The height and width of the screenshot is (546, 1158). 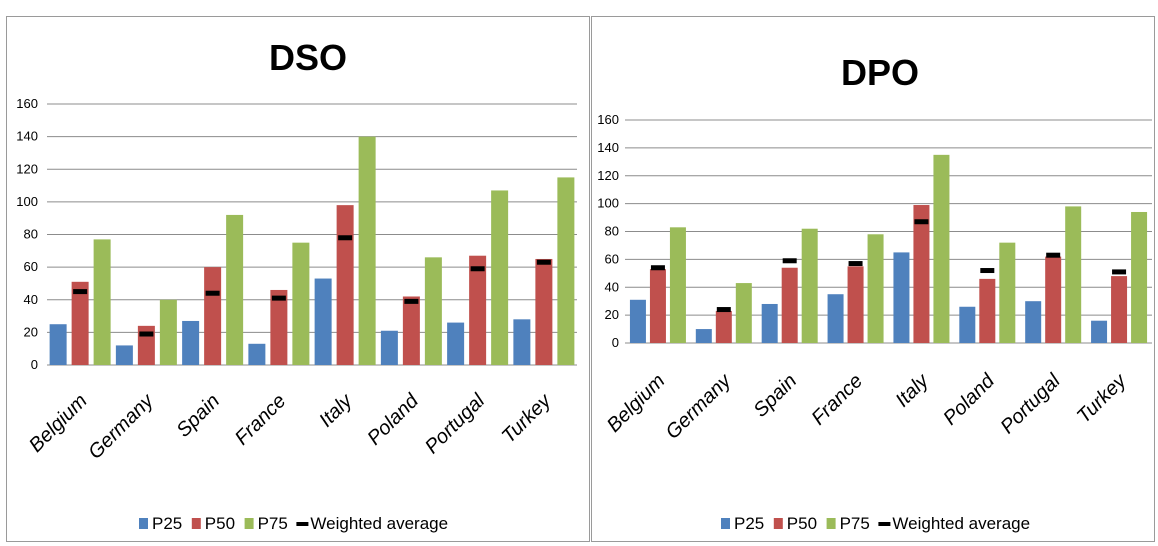 I want to click on dpo-marker-weighted-average-germany, so click(x=723, y=310).